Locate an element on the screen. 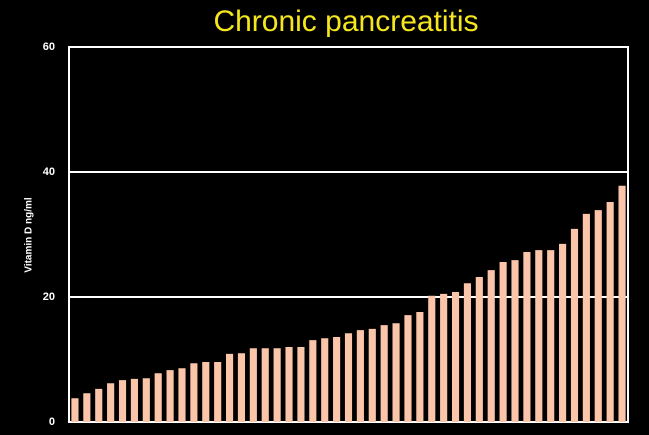  y-tick-label: 20 is located at coordinates (49, 297).